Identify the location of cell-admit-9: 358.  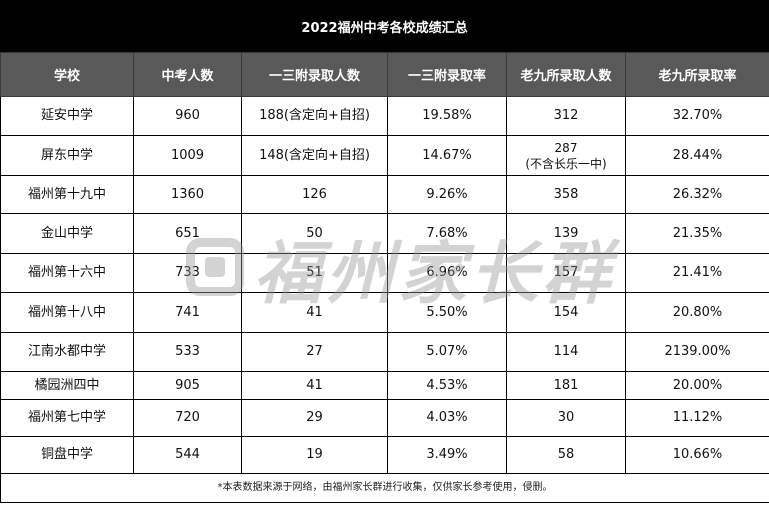
(566, 194).